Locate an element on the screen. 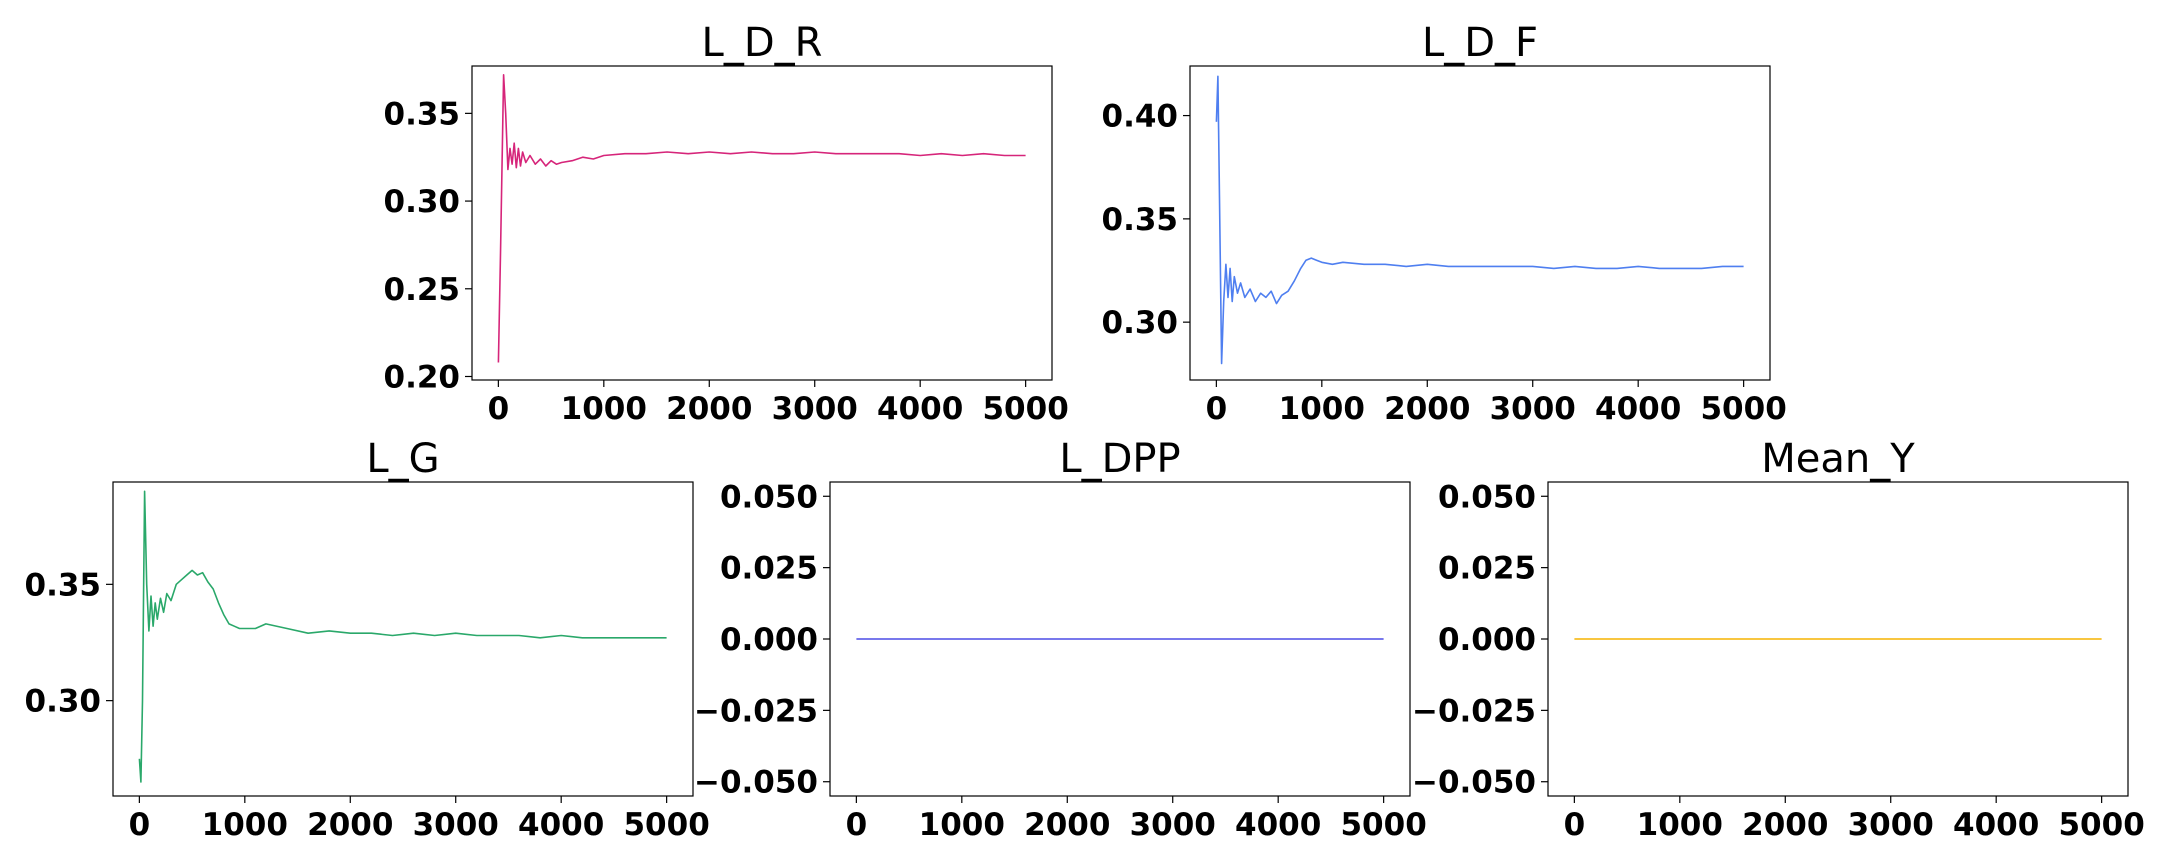 This screenshot has width=2160, height=864. y-tick-label: 0.40 is located at coordinates (1140, 117).